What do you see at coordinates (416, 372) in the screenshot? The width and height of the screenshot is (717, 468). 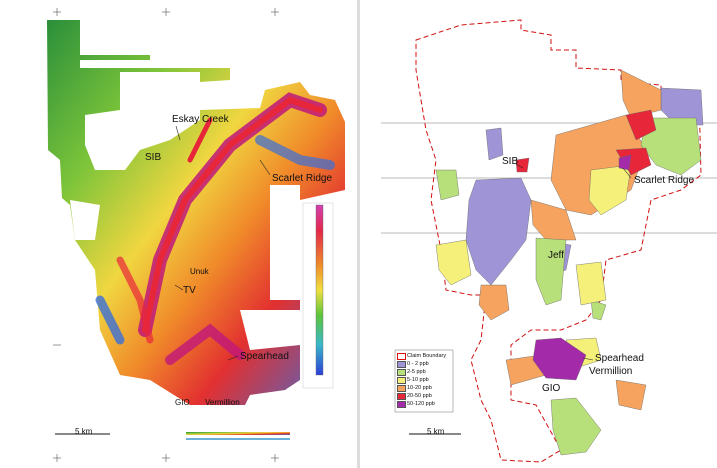 I see `legend-label: 2-5 ppb` at bounding box center [416, 372].